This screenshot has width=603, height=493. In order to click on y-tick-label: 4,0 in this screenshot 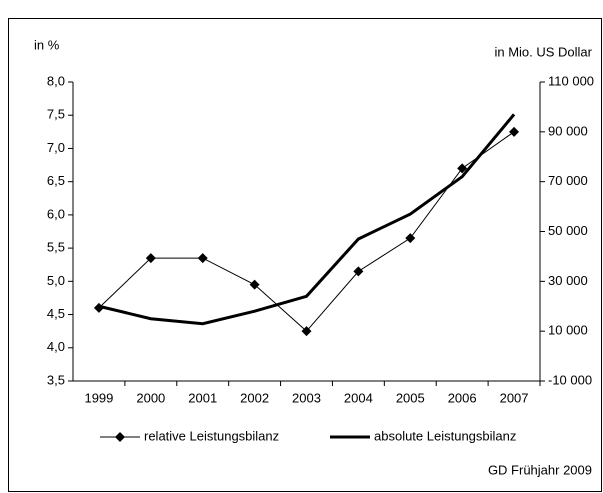, I will do `click(56, 346)`.